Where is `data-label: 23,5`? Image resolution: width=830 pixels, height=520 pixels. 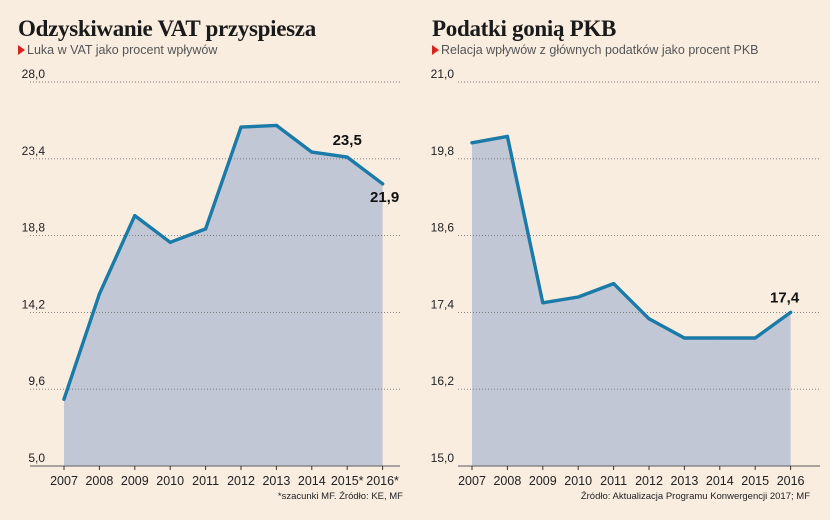 data-label: 23,5 is located at coordinates (347, 140).